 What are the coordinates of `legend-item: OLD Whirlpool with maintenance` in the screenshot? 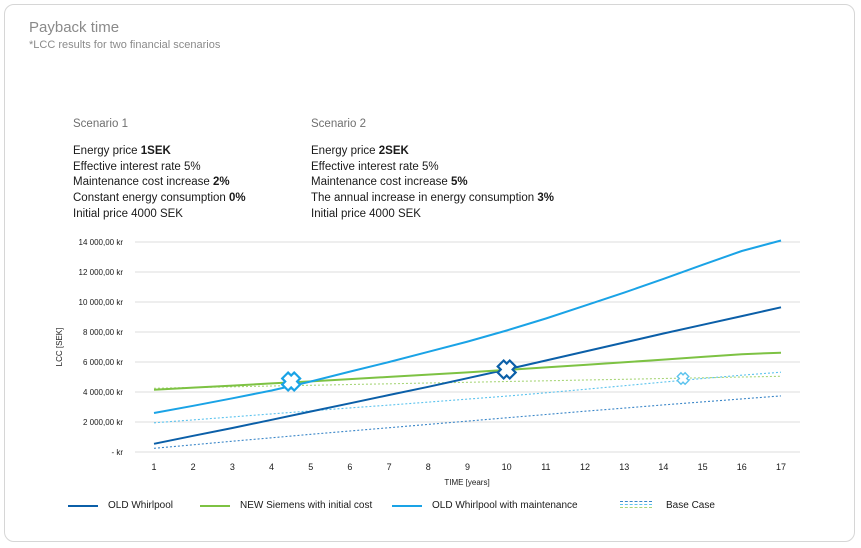 It's located at (485, 505).